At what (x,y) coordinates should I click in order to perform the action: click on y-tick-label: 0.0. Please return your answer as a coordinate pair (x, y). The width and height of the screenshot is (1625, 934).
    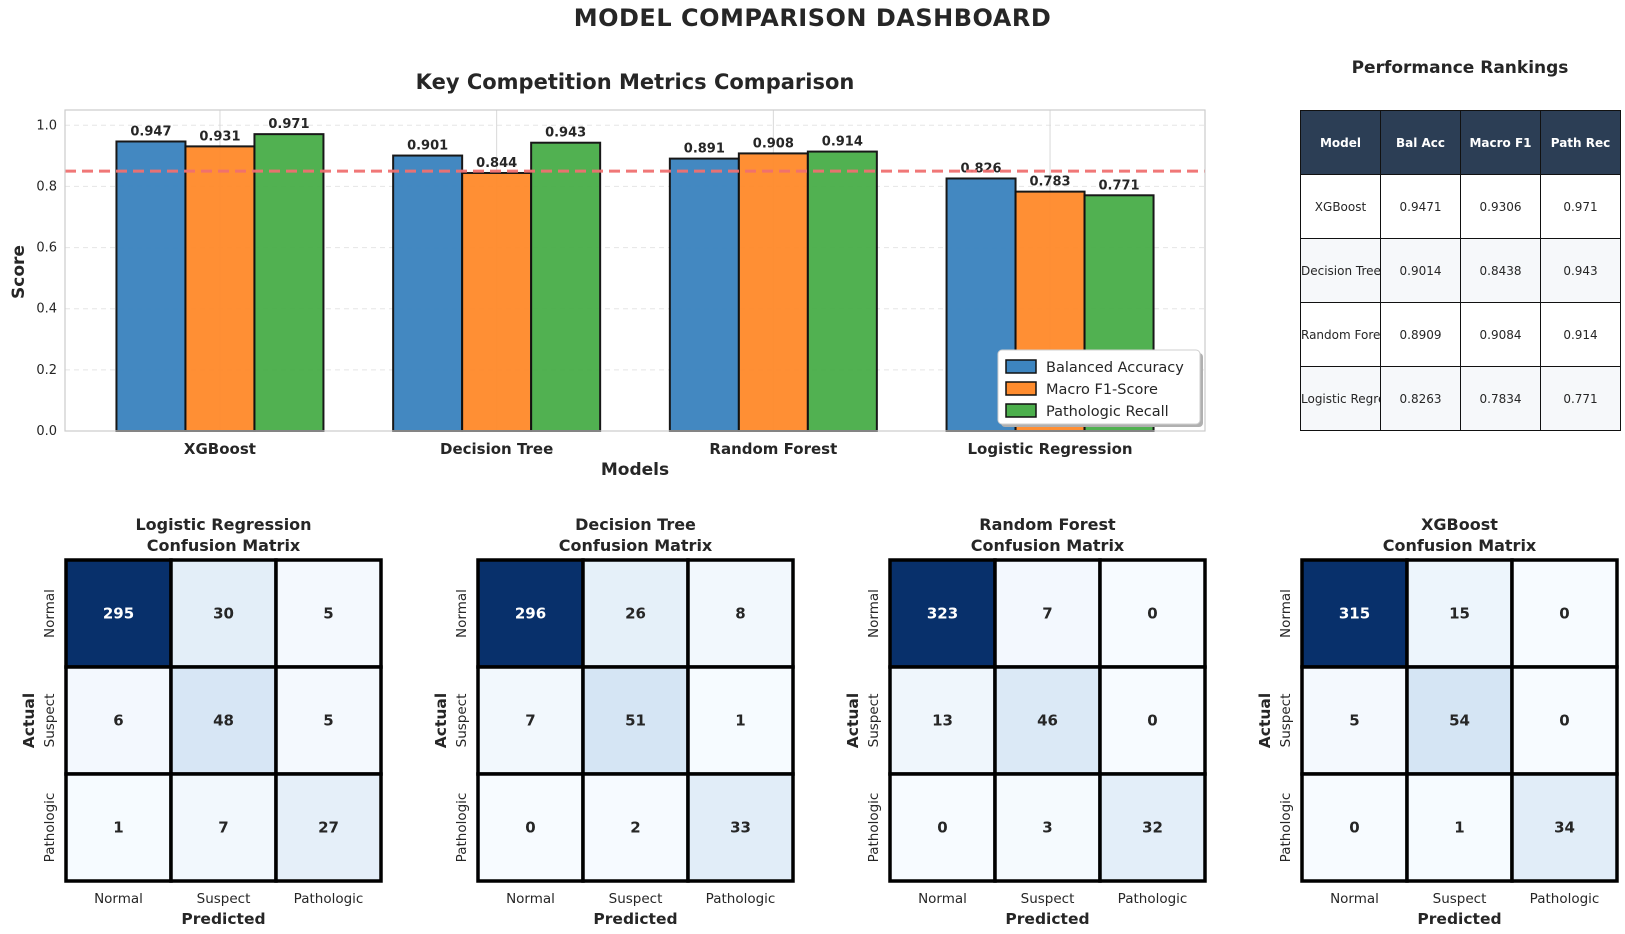
    Looking at the image, I should click on (46, 431).